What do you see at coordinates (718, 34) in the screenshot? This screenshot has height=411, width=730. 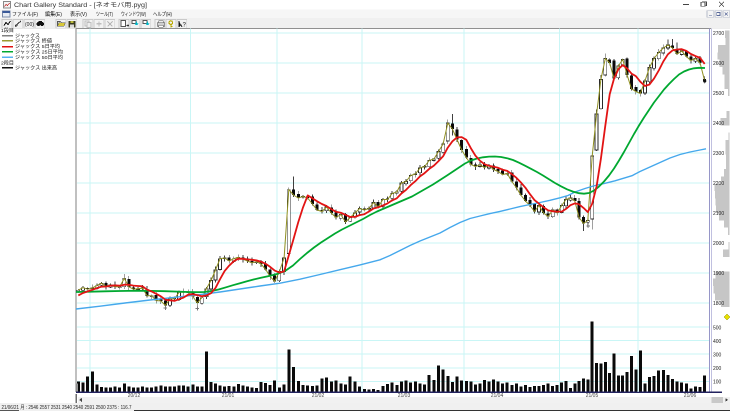 I see `svg-text: 2700` at bounding box center [718, 34].